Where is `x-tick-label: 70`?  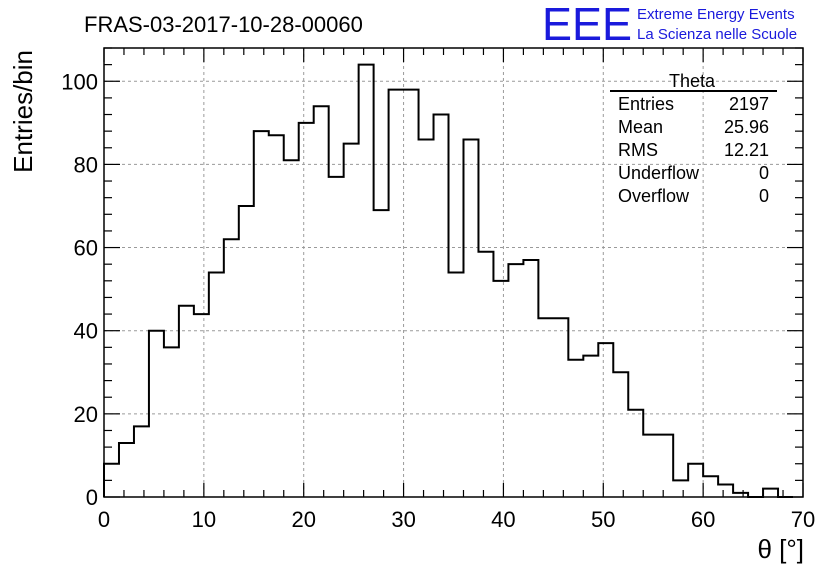
x-tick-label: 70 is located at coordinates (803, 519).